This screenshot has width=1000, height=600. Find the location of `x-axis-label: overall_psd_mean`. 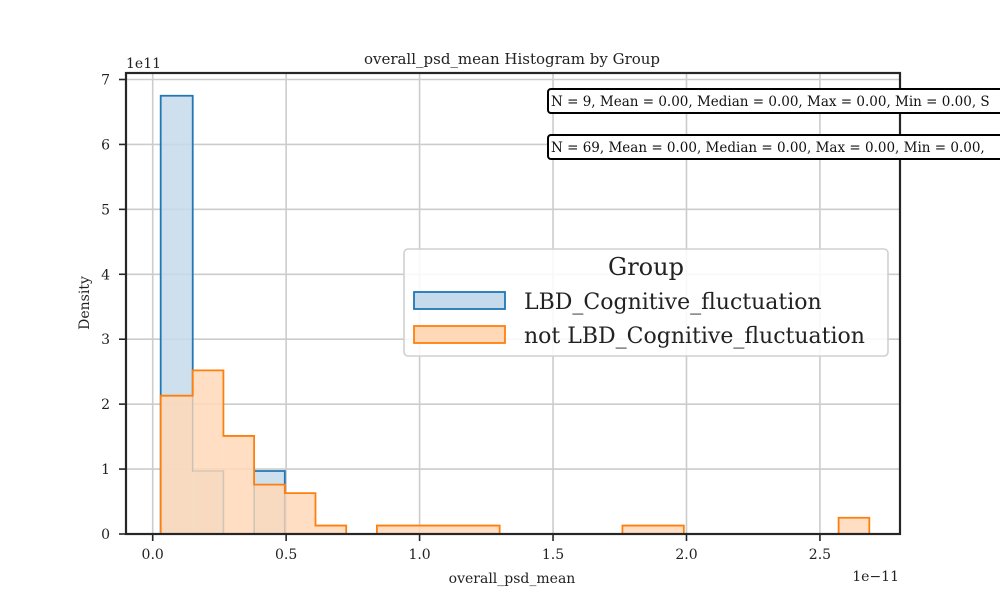

x-axis-label: overall_psd_mean is located at coordinates (512, 579).